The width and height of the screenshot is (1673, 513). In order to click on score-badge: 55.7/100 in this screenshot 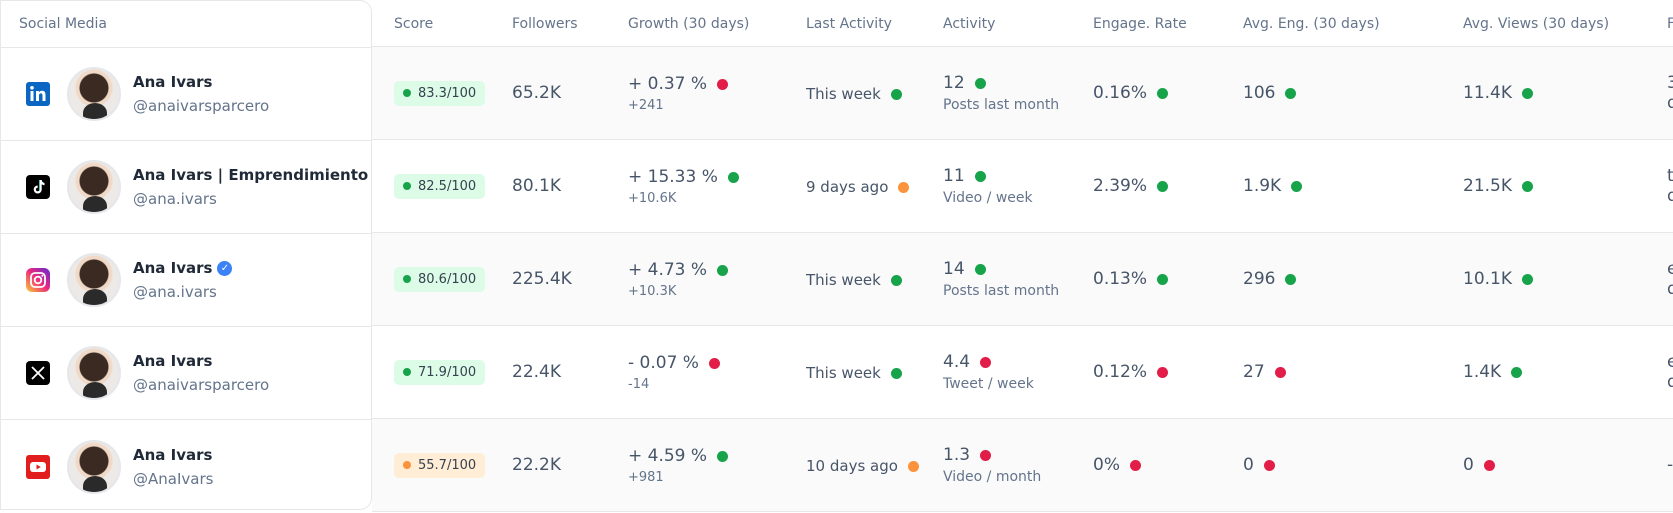, I will do `click(440, 465)`.